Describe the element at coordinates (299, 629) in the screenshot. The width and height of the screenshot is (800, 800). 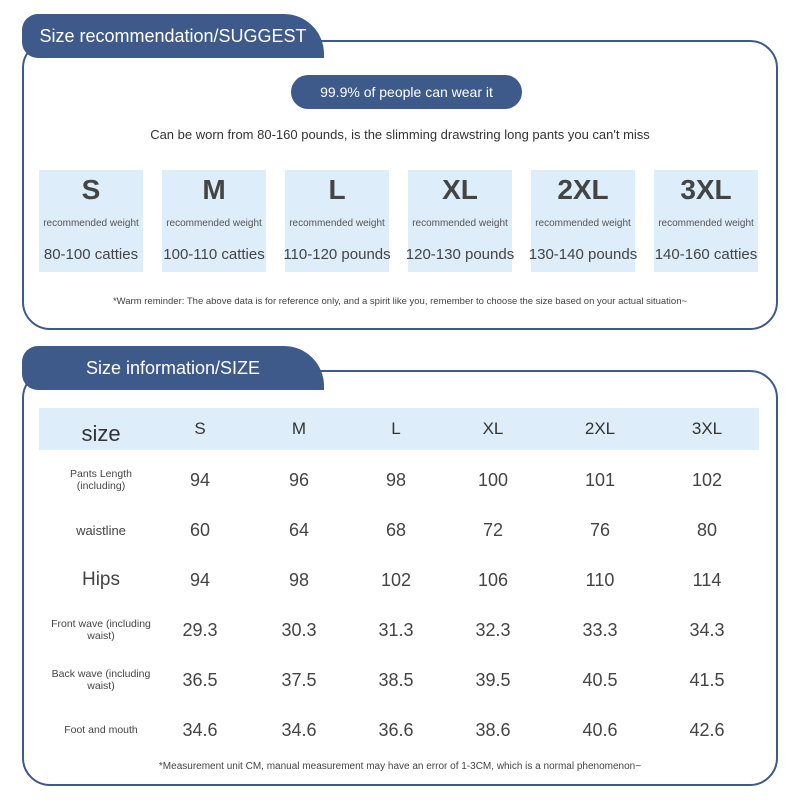
I see `value-cell: 30.3` at that location.